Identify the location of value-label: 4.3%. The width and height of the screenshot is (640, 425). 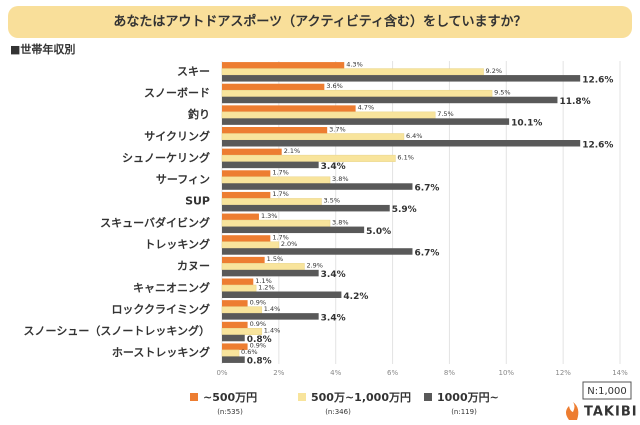
(354, 64).